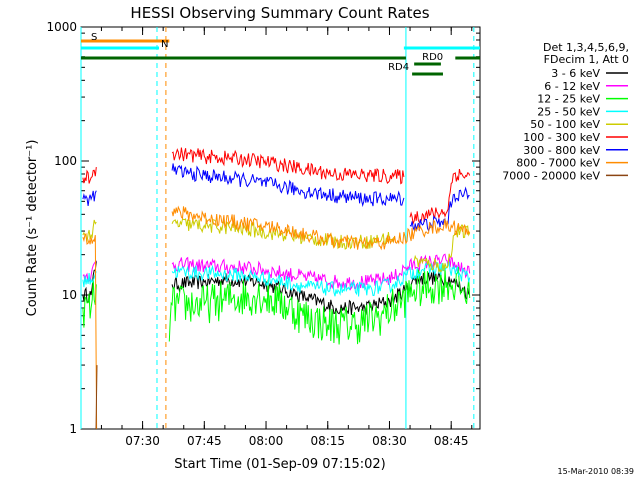 The width and height of the screenshot is (640, 480). What do you see at coordinates (568, 99) in the screenshot?
I see `legend-label: 12 - 25 keV` at bounding box center [568, 99].